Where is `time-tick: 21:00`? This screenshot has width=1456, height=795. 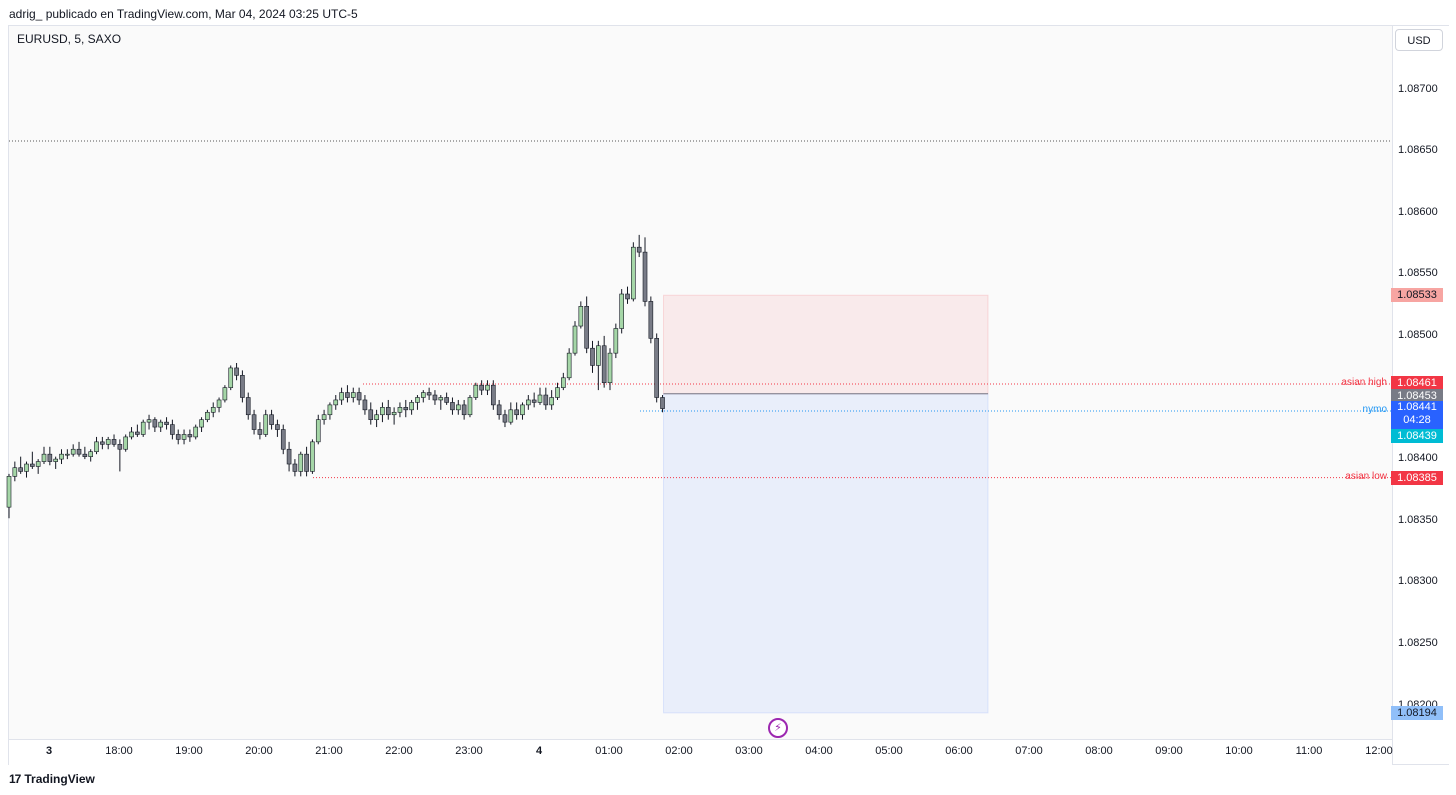
time-tick: 21:00 is located at coordinates (329, 751).